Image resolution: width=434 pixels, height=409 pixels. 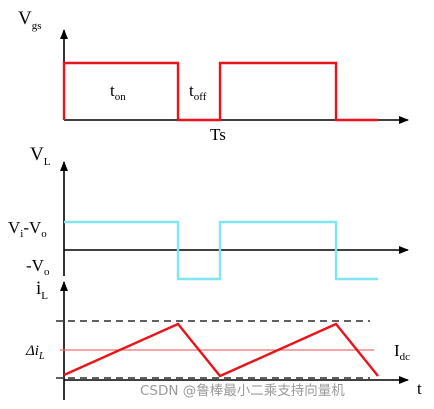 I want to click on gate-y-label: Vgs, so click(x=30, y=20).